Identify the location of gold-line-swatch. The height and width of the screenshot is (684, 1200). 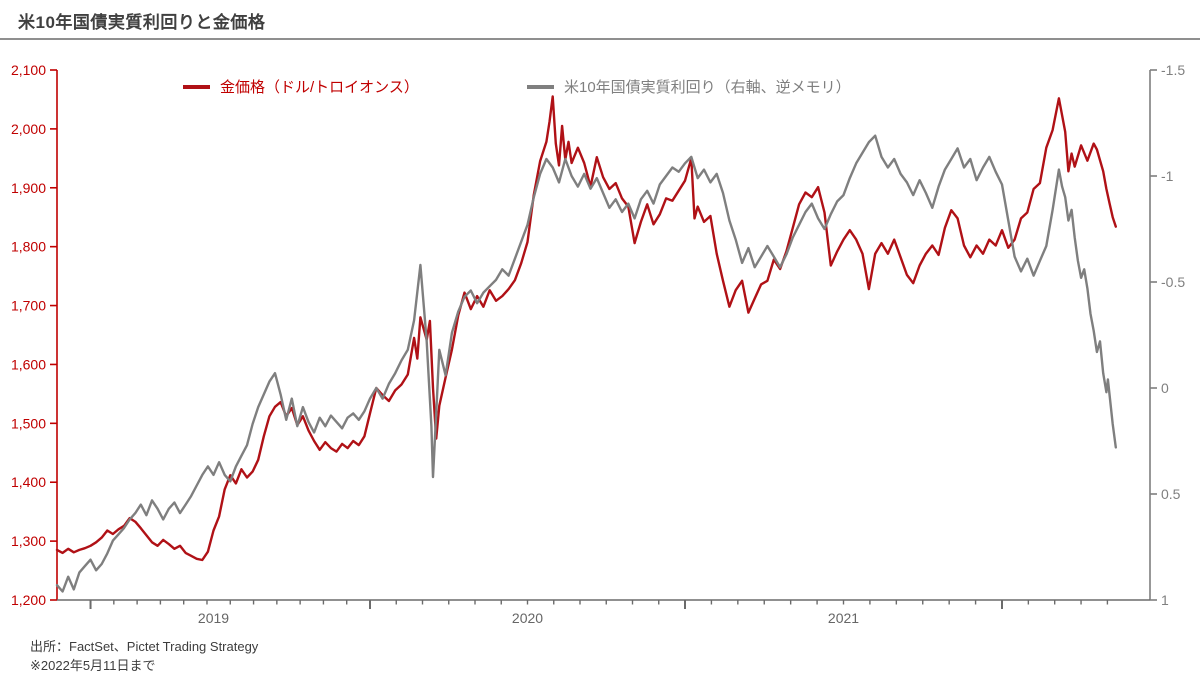
(196, 86).